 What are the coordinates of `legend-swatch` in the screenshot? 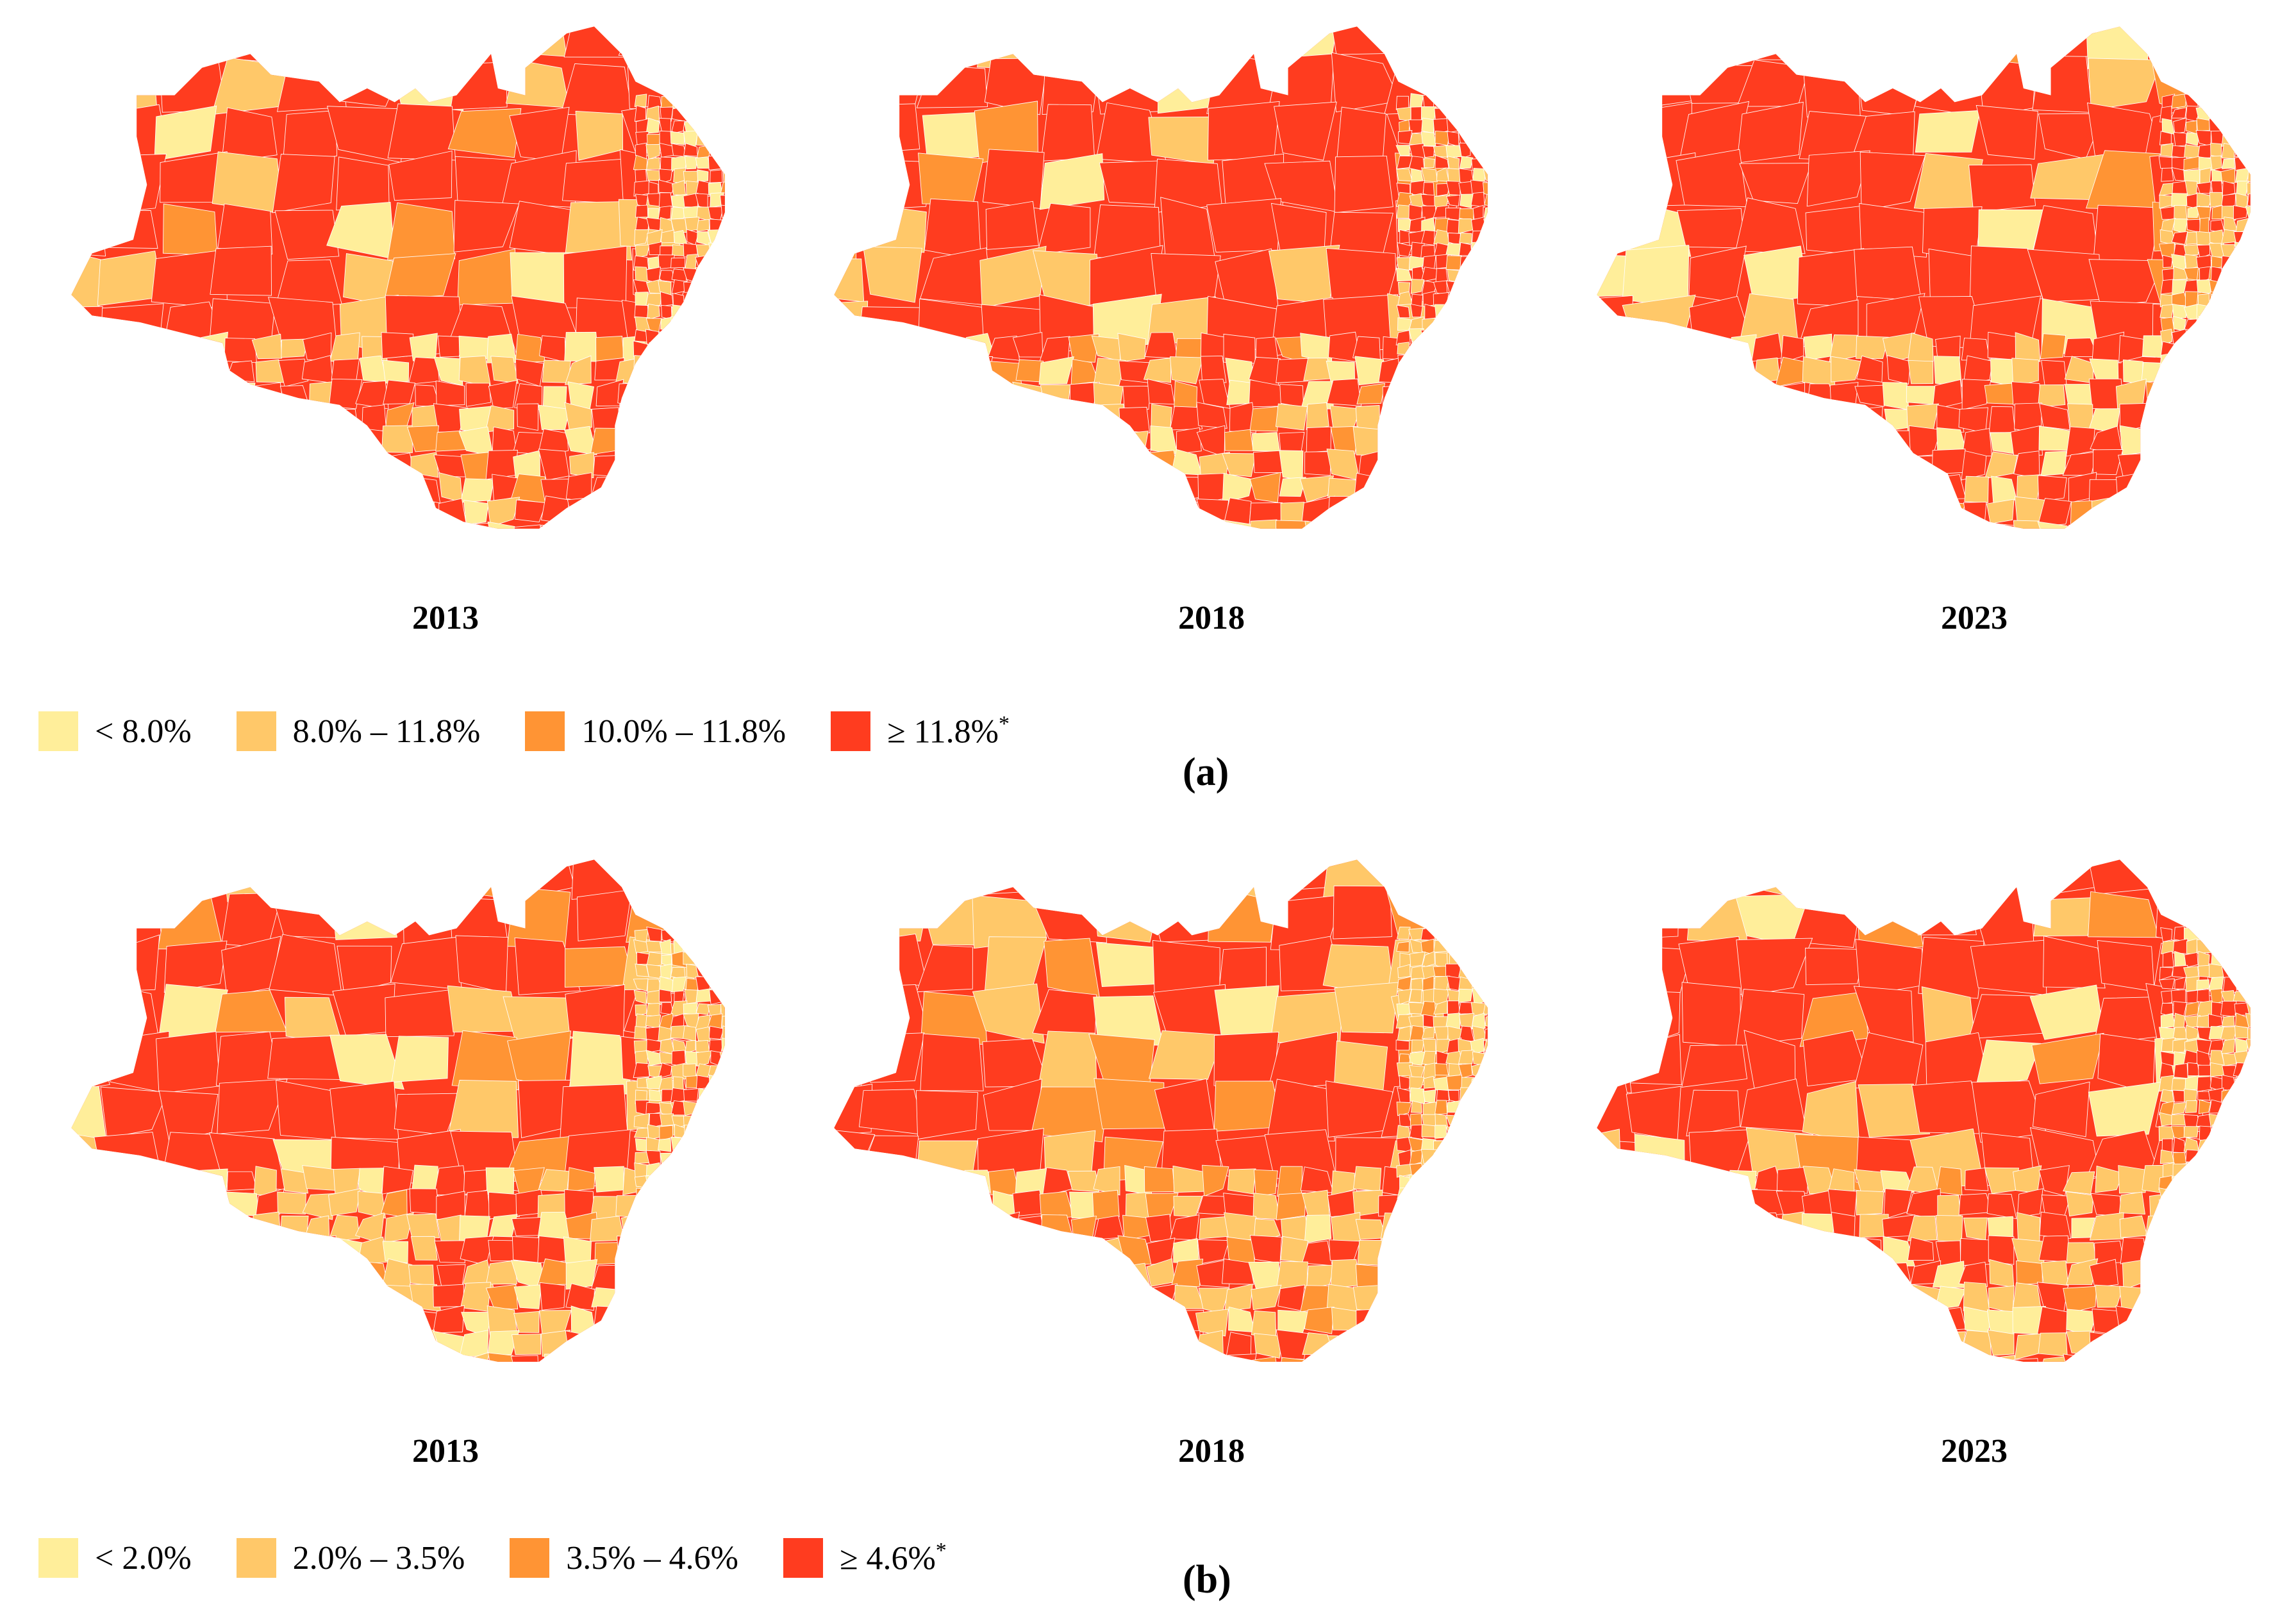 It's located at (58, 1558).